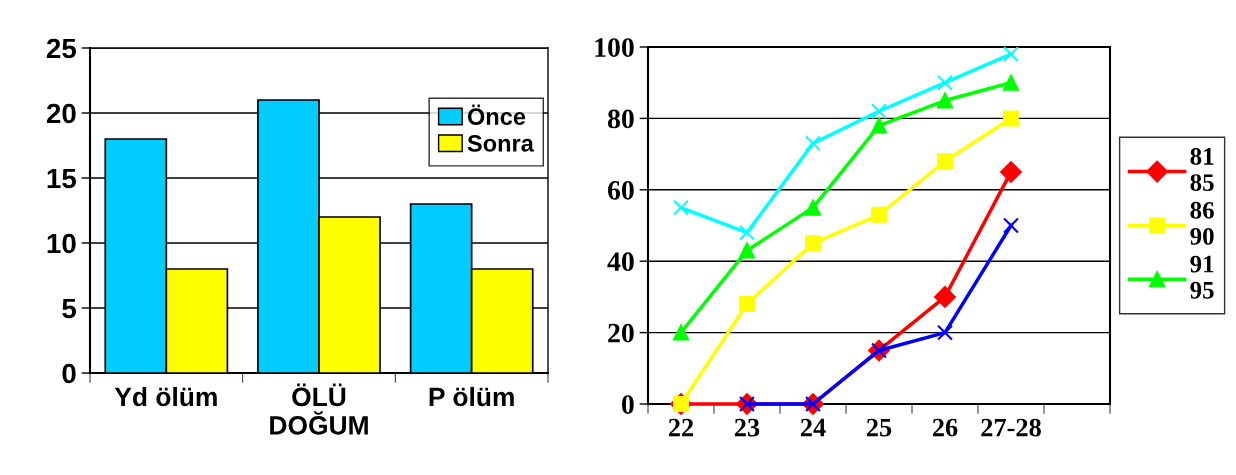 This screenshot has width=1236, height=475. I want to click on y-tick-label: 40, so click(620, 262).